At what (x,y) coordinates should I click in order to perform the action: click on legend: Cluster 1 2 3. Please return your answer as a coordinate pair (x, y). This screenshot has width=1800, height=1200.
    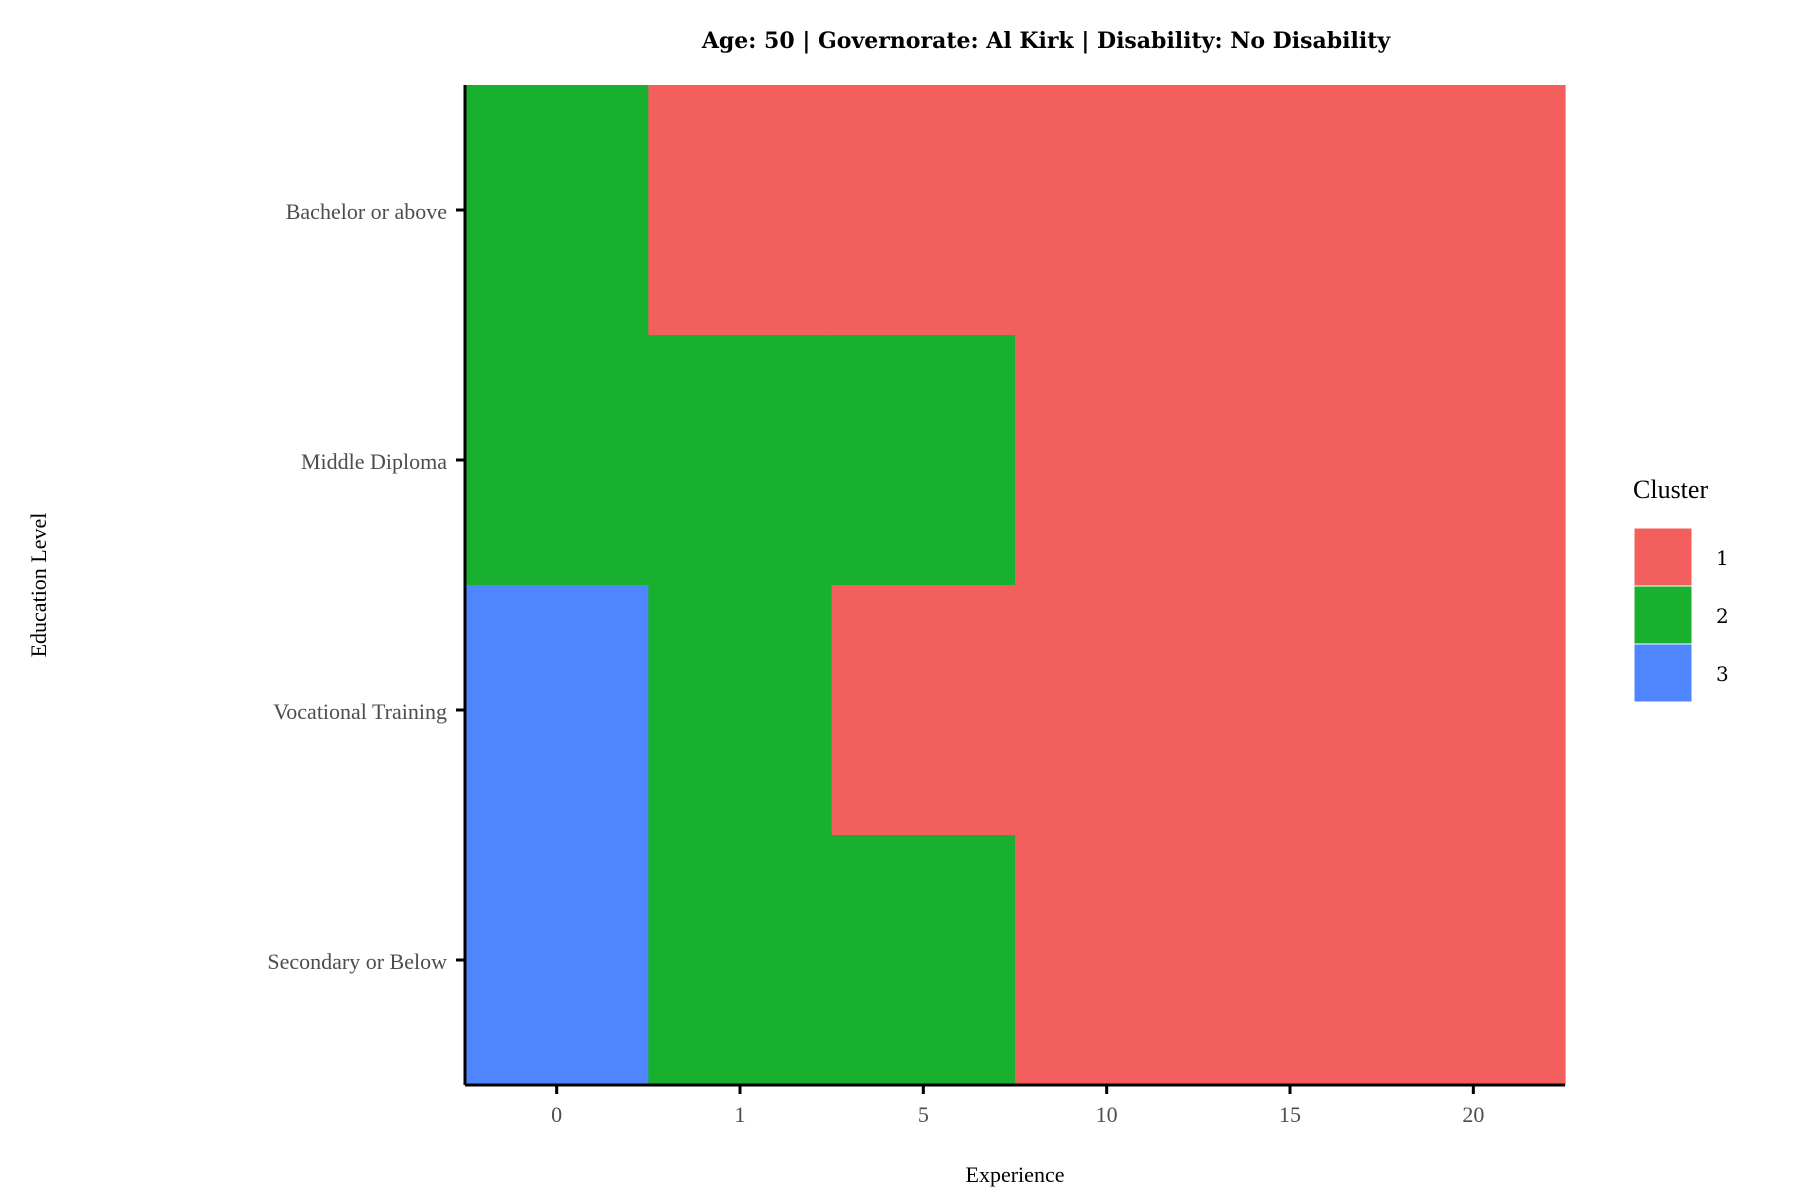
    Looking at the image, I should click on (1681, 589).